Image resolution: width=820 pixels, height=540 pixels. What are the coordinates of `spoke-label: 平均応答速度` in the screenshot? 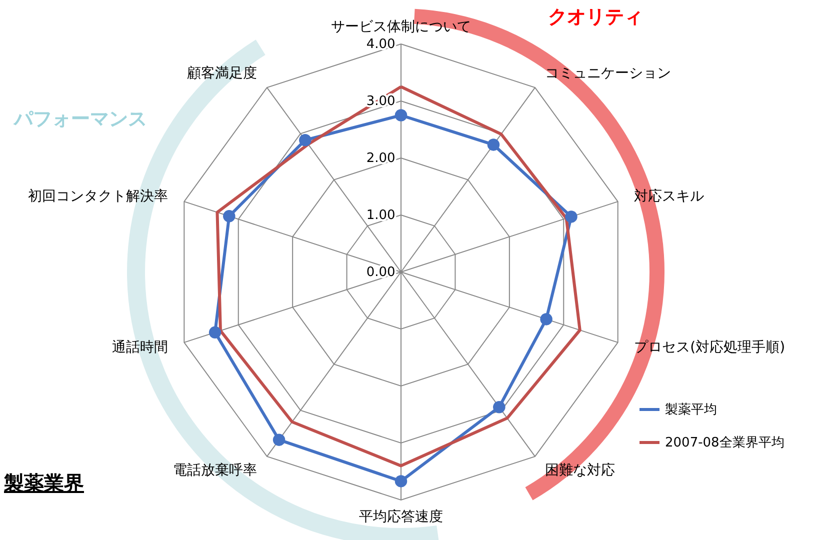 It's located at (401, 517).